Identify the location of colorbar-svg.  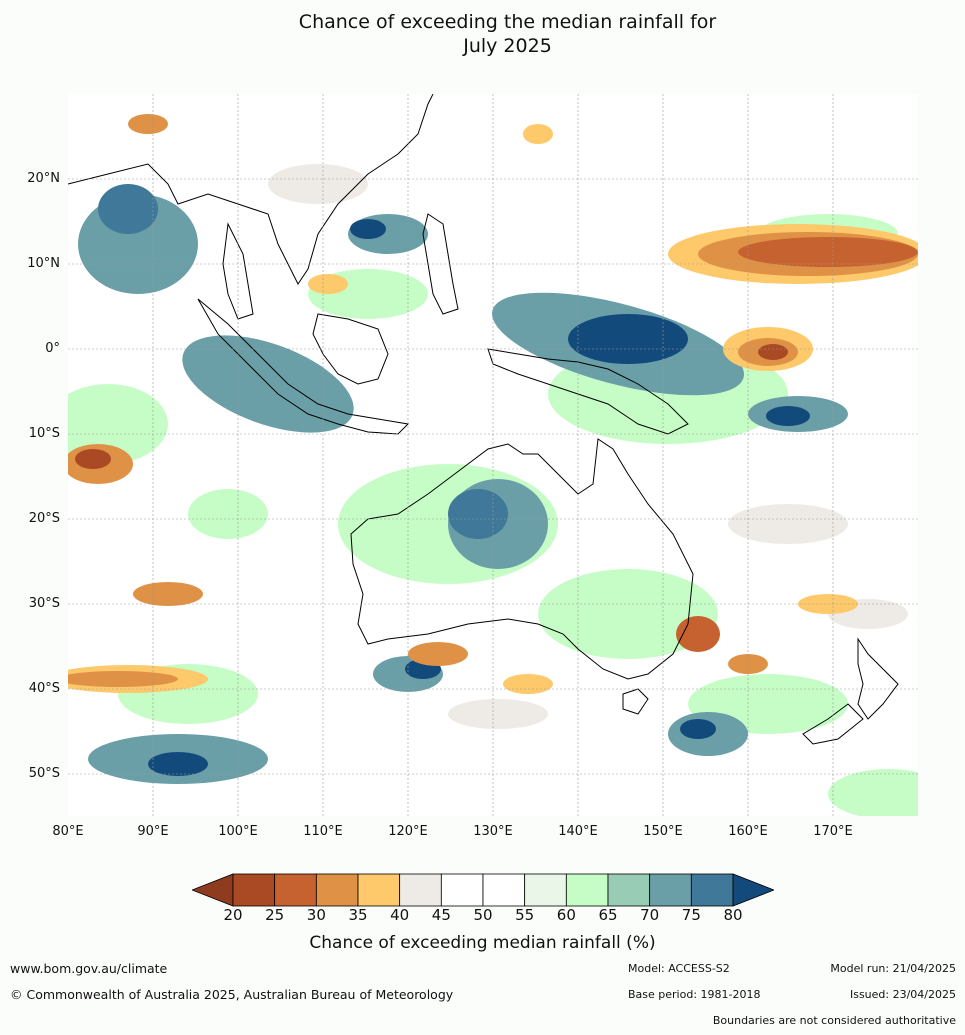
(483, 890).